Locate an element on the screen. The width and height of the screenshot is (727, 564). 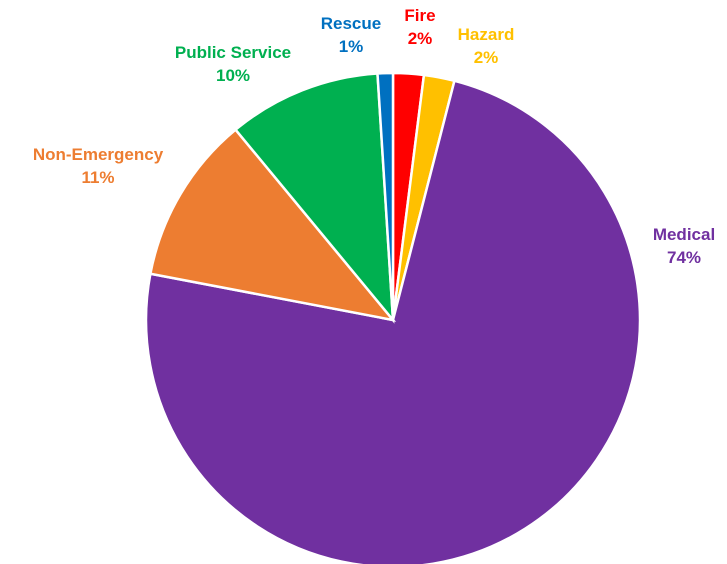
slice-percent-rescue: 1% is located at coordinates (351, 46).